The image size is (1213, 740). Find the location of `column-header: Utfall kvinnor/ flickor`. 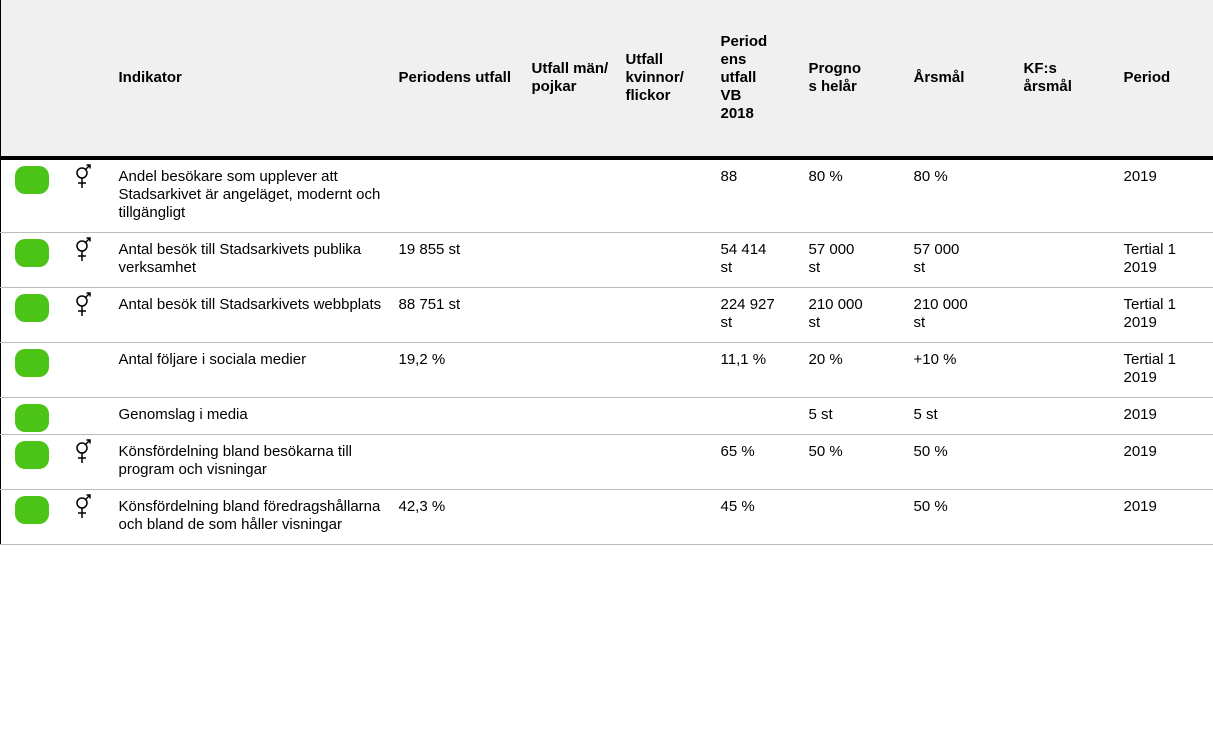

column-header: Utfall kvinnor/ flickor is located at coordinates (665, 80).